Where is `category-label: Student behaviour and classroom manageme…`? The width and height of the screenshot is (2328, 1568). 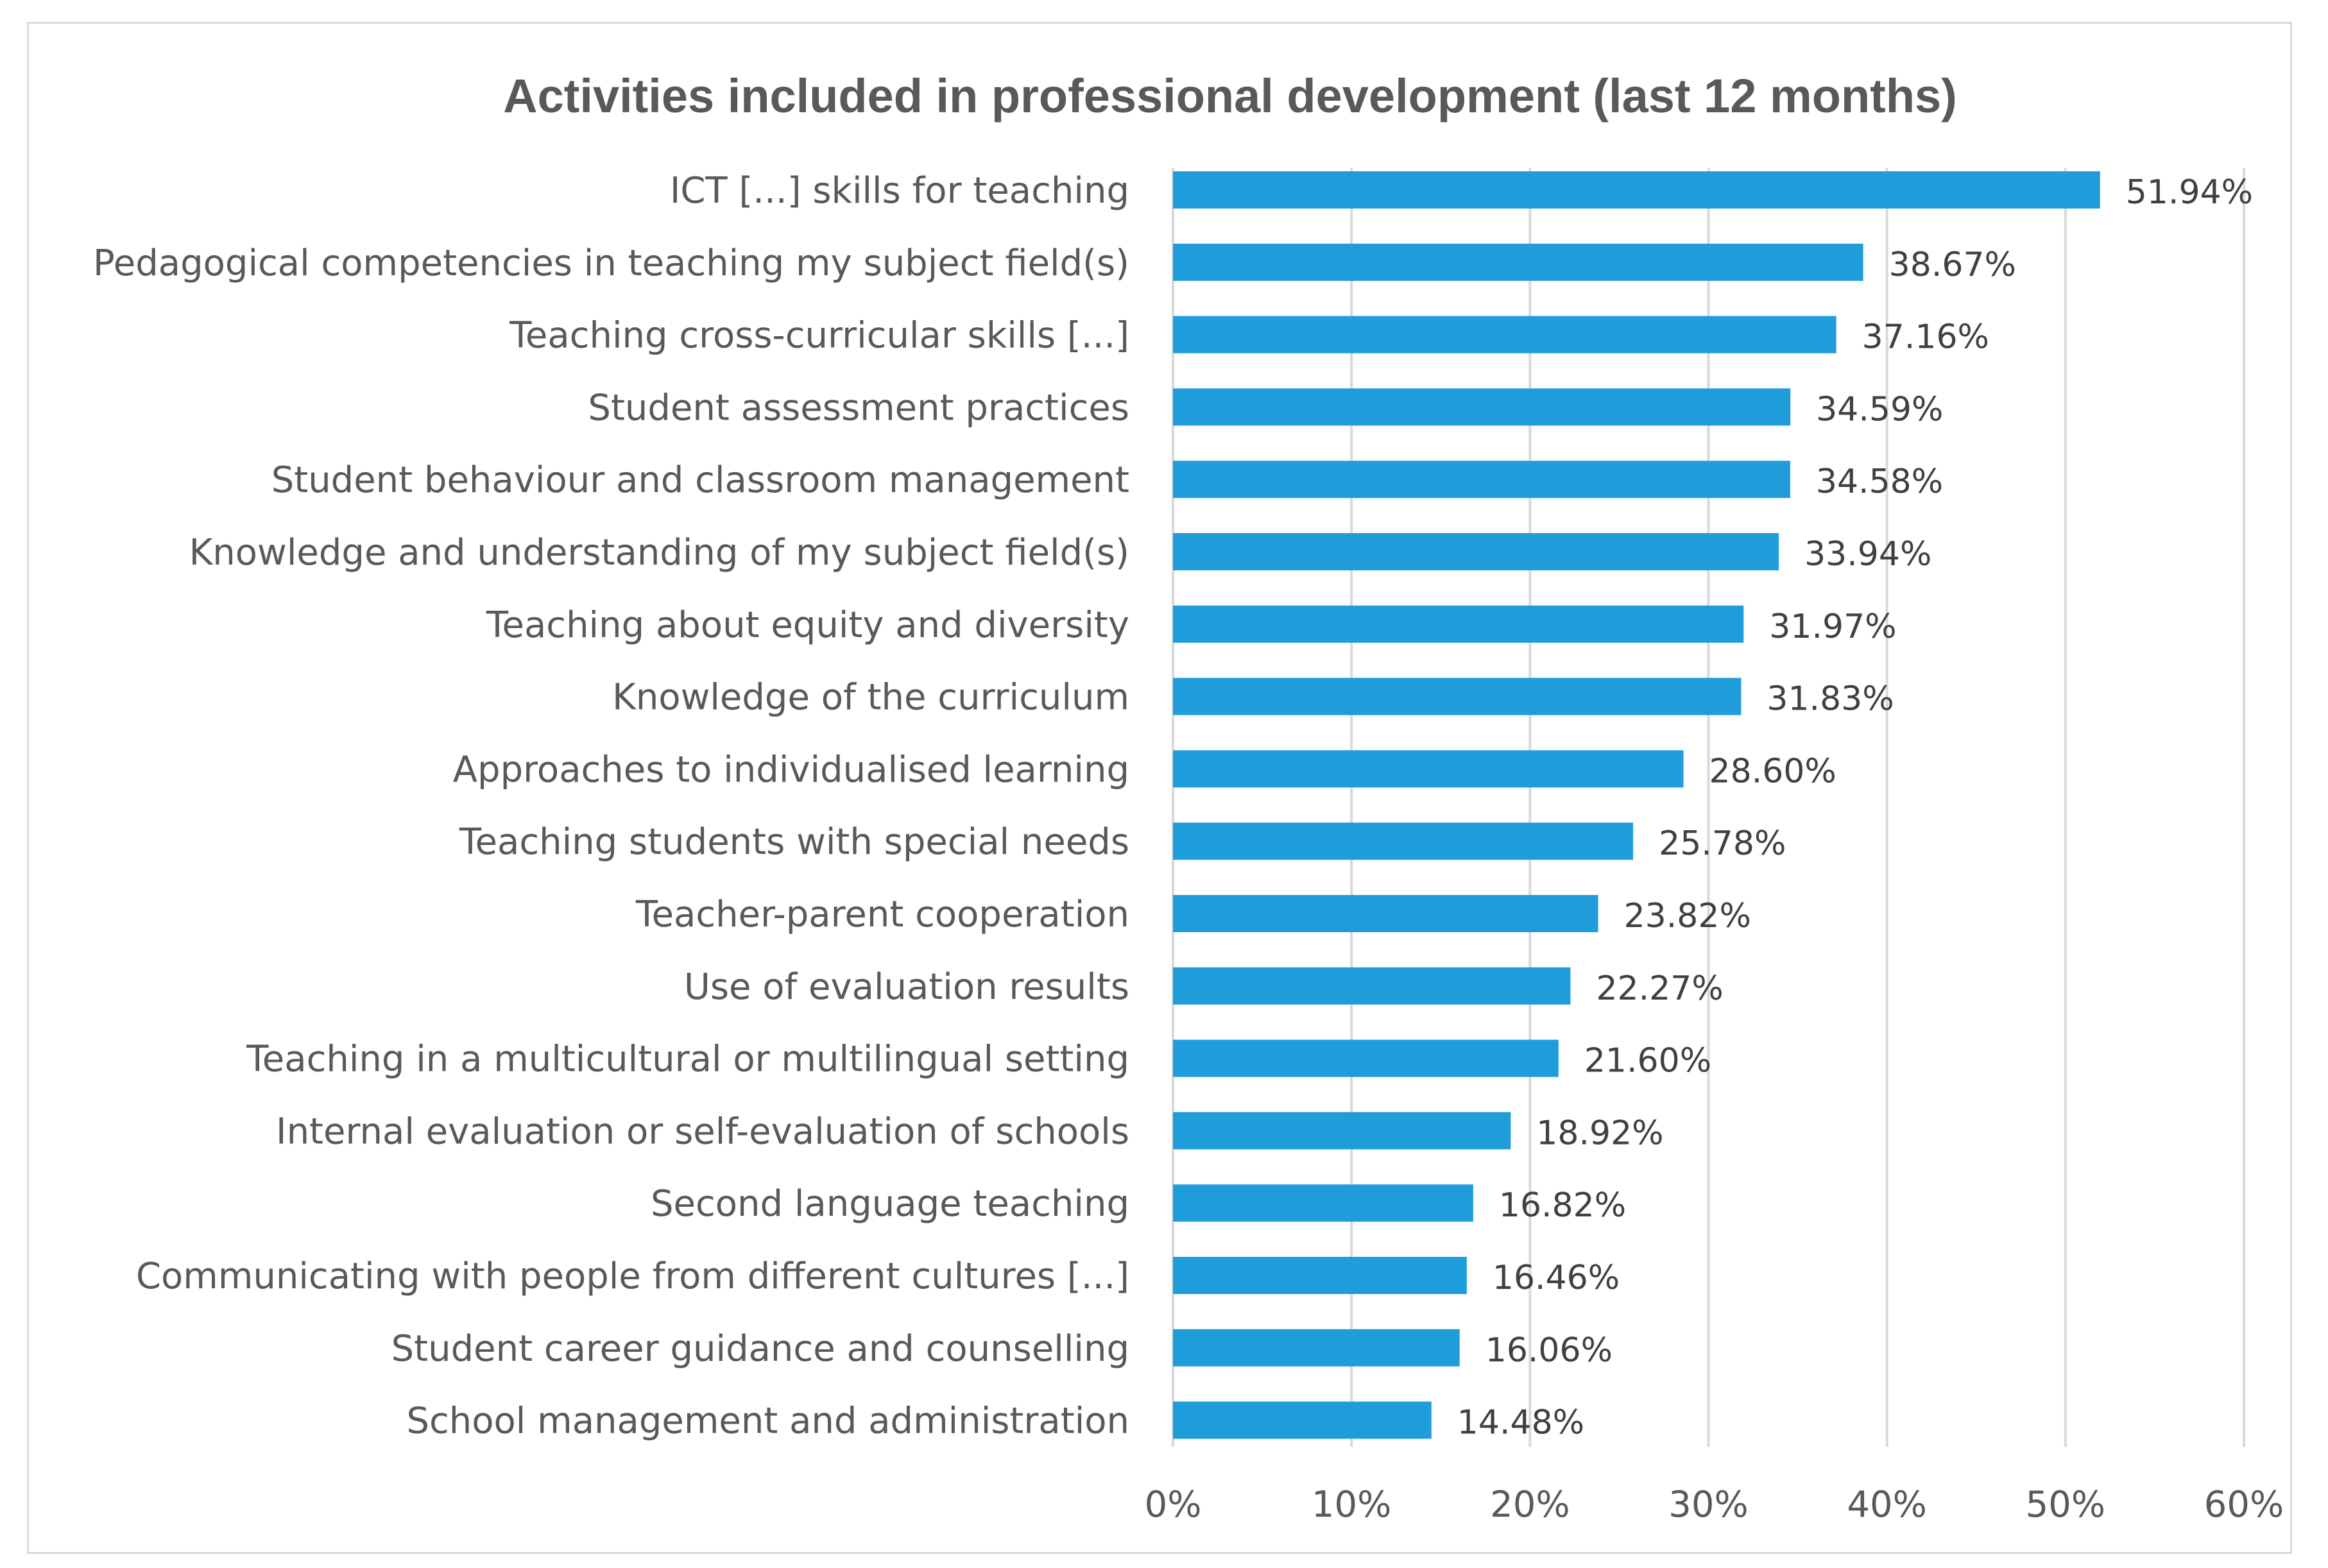
category-label: Student behaviour and classroom manageme… is located at coordinates (700, 480).